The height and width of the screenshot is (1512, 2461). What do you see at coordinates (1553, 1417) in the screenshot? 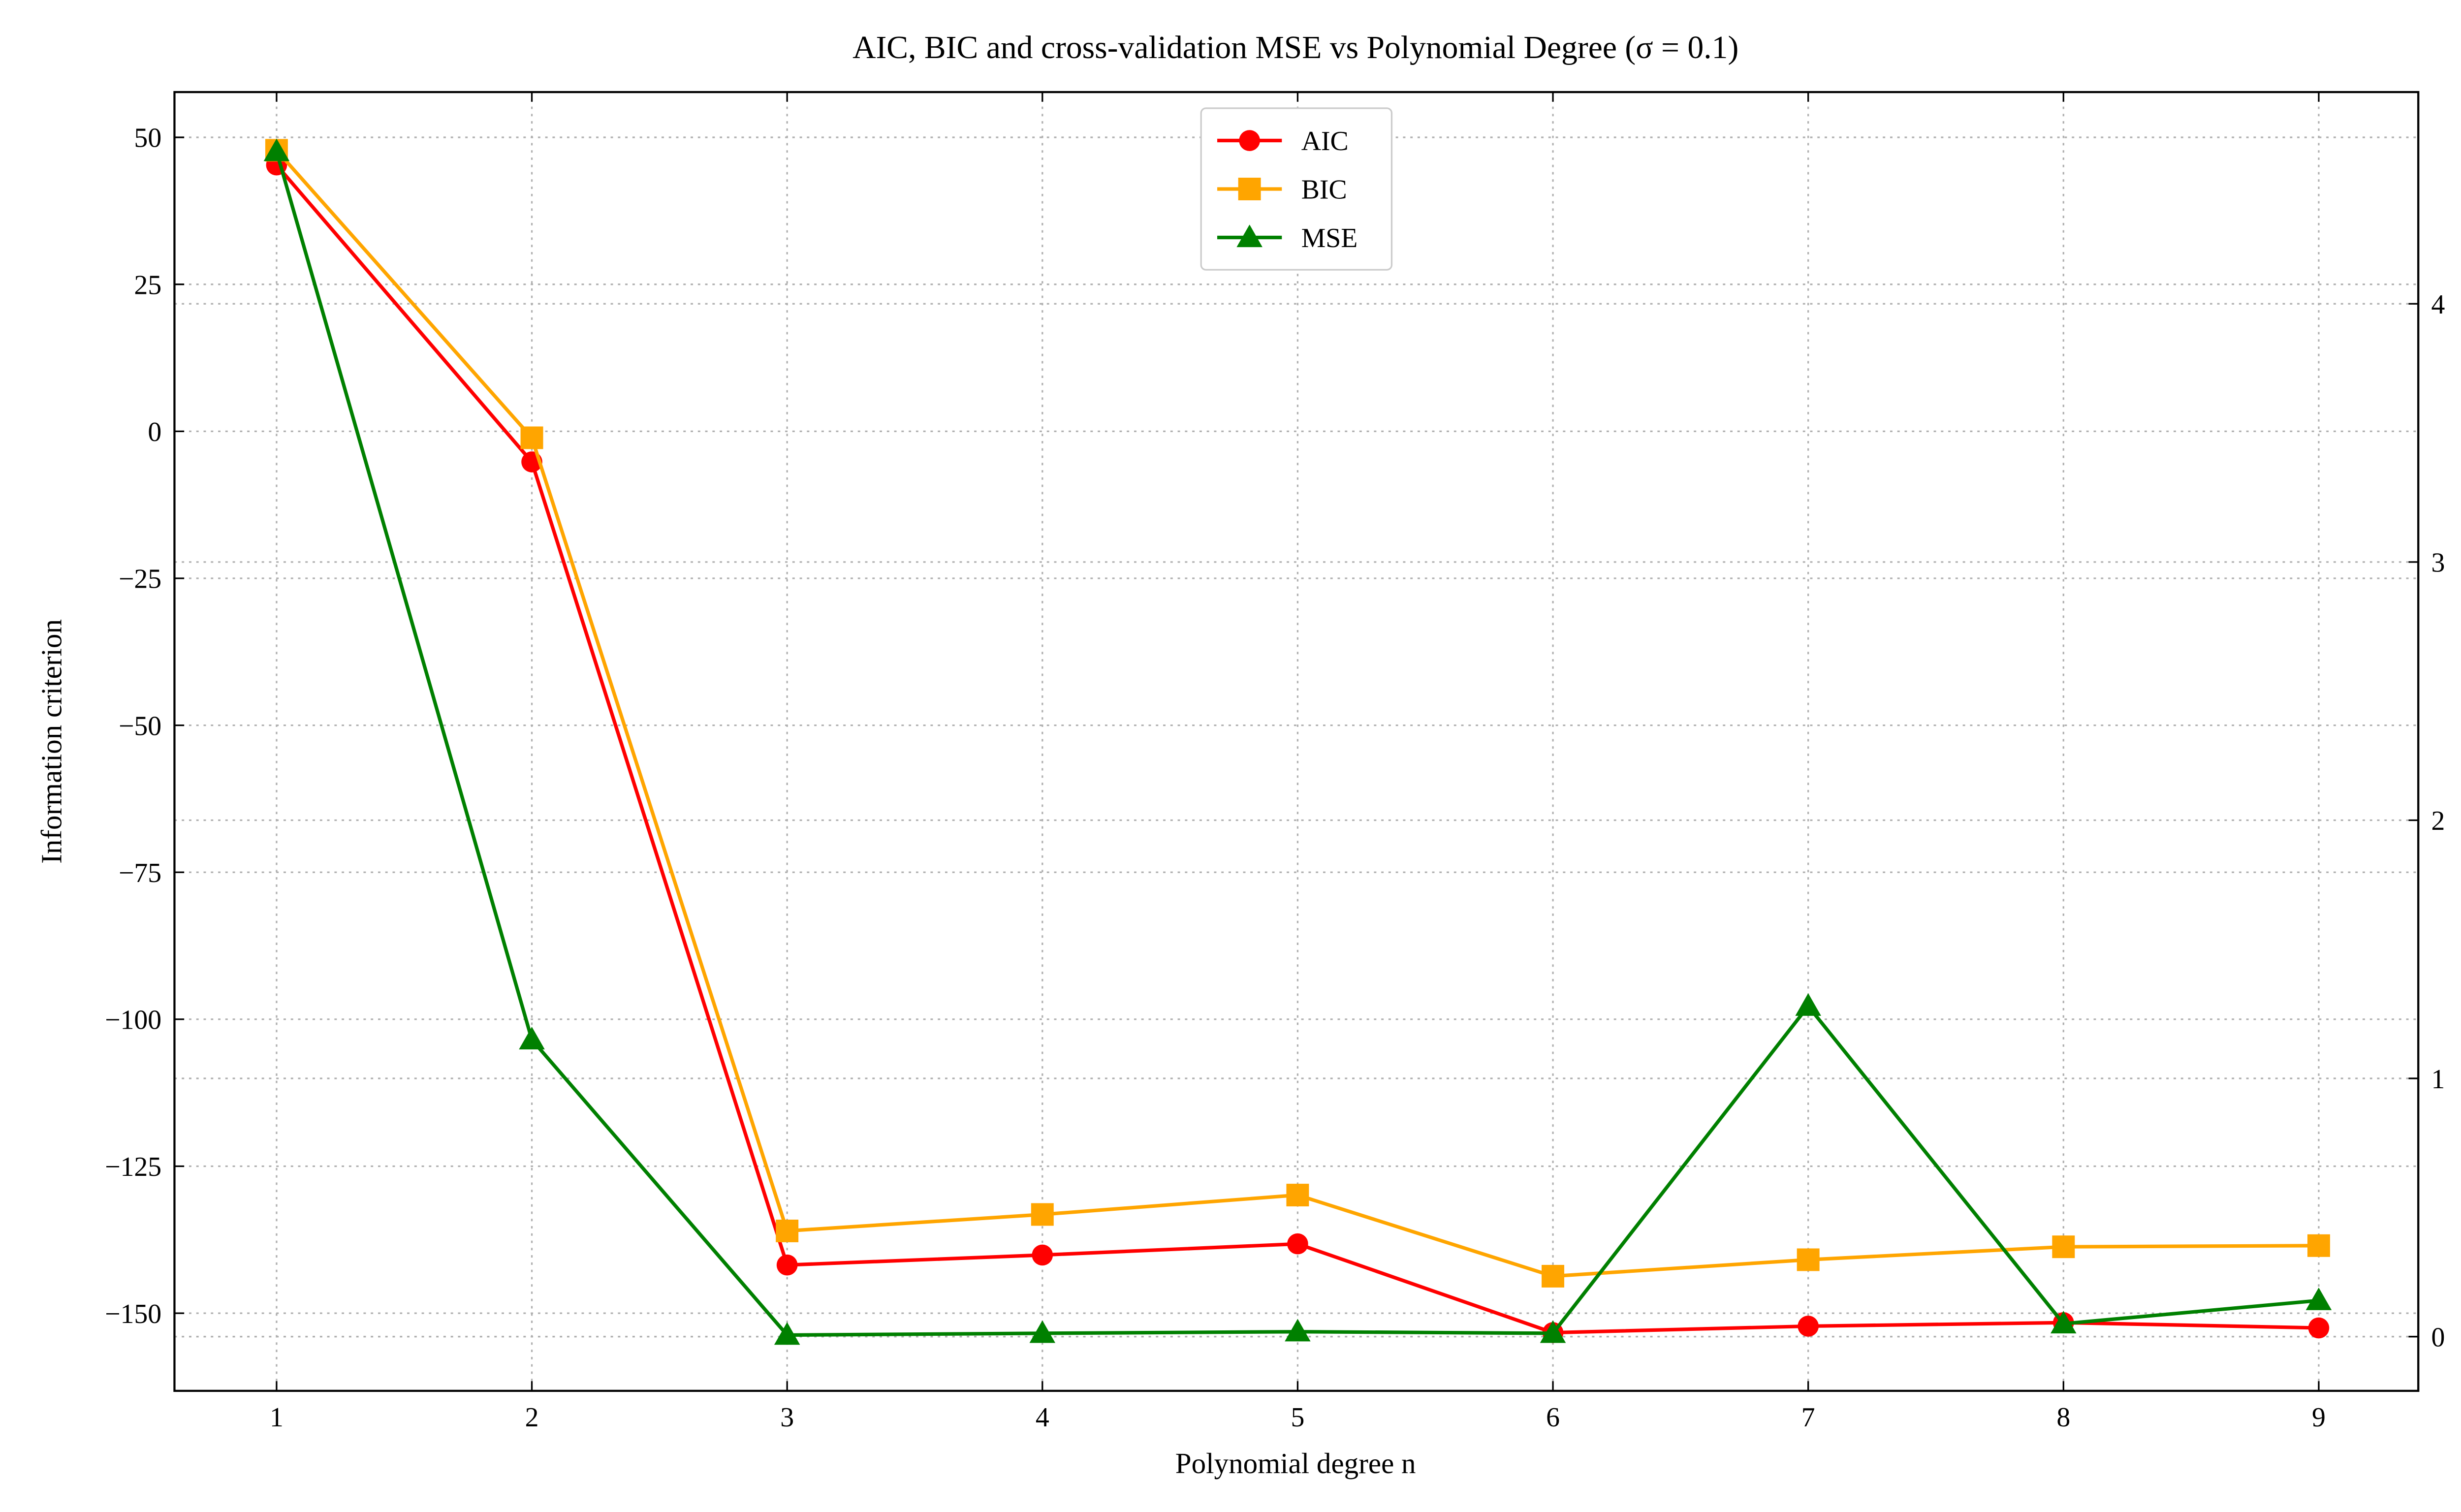
I see `x-tick-label: 6` at bounding box center [1553, 1417].